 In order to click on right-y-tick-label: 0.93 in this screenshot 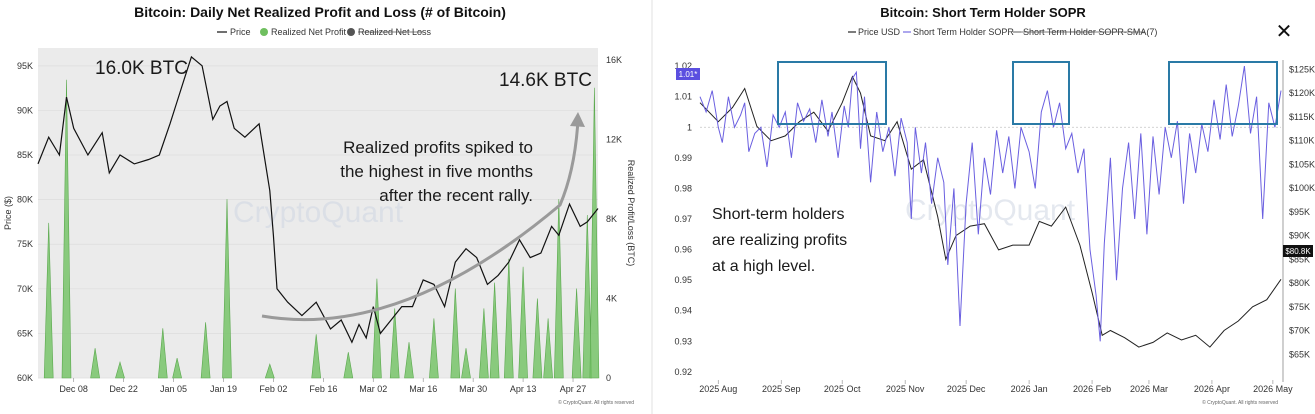, I will do `click(683, 341)`.